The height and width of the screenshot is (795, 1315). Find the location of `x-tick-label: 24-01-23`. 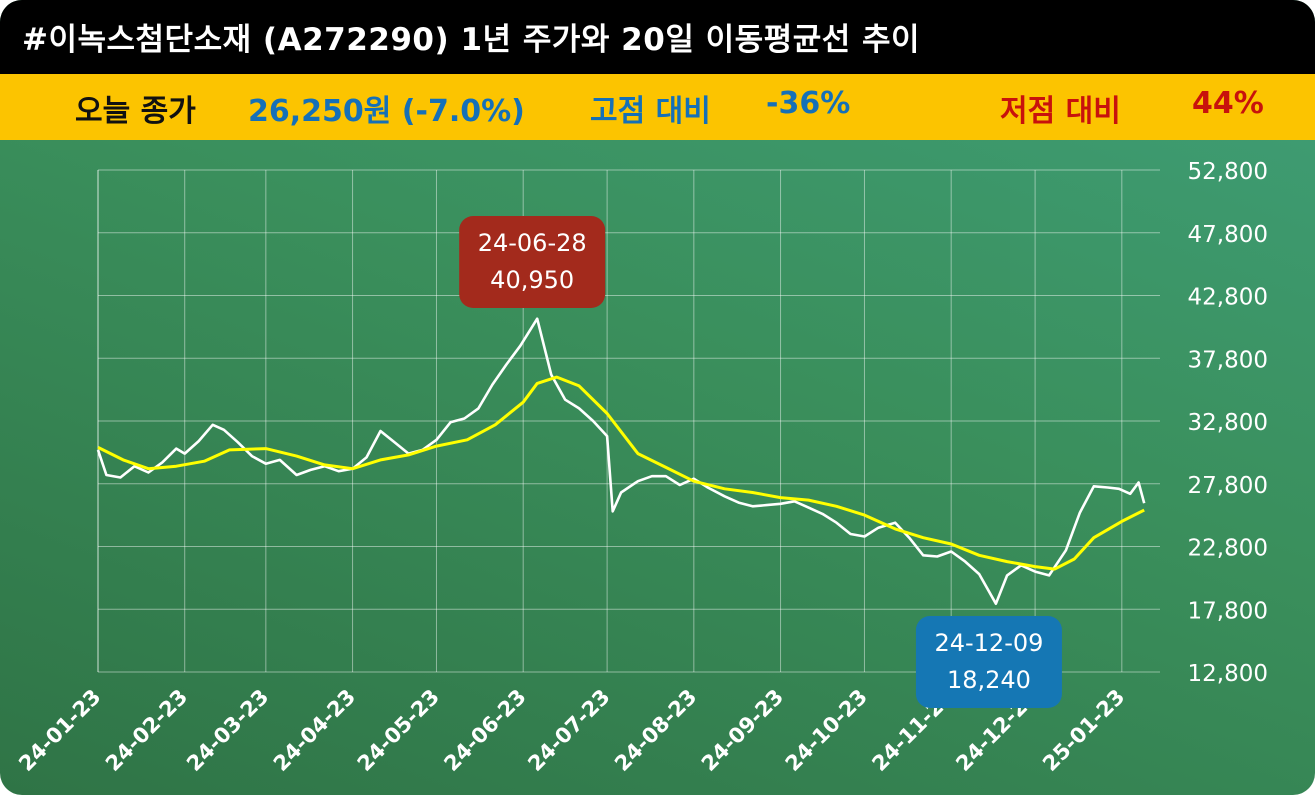

x-tick-label: 24-01-23 is located at coordinates (59, 730).